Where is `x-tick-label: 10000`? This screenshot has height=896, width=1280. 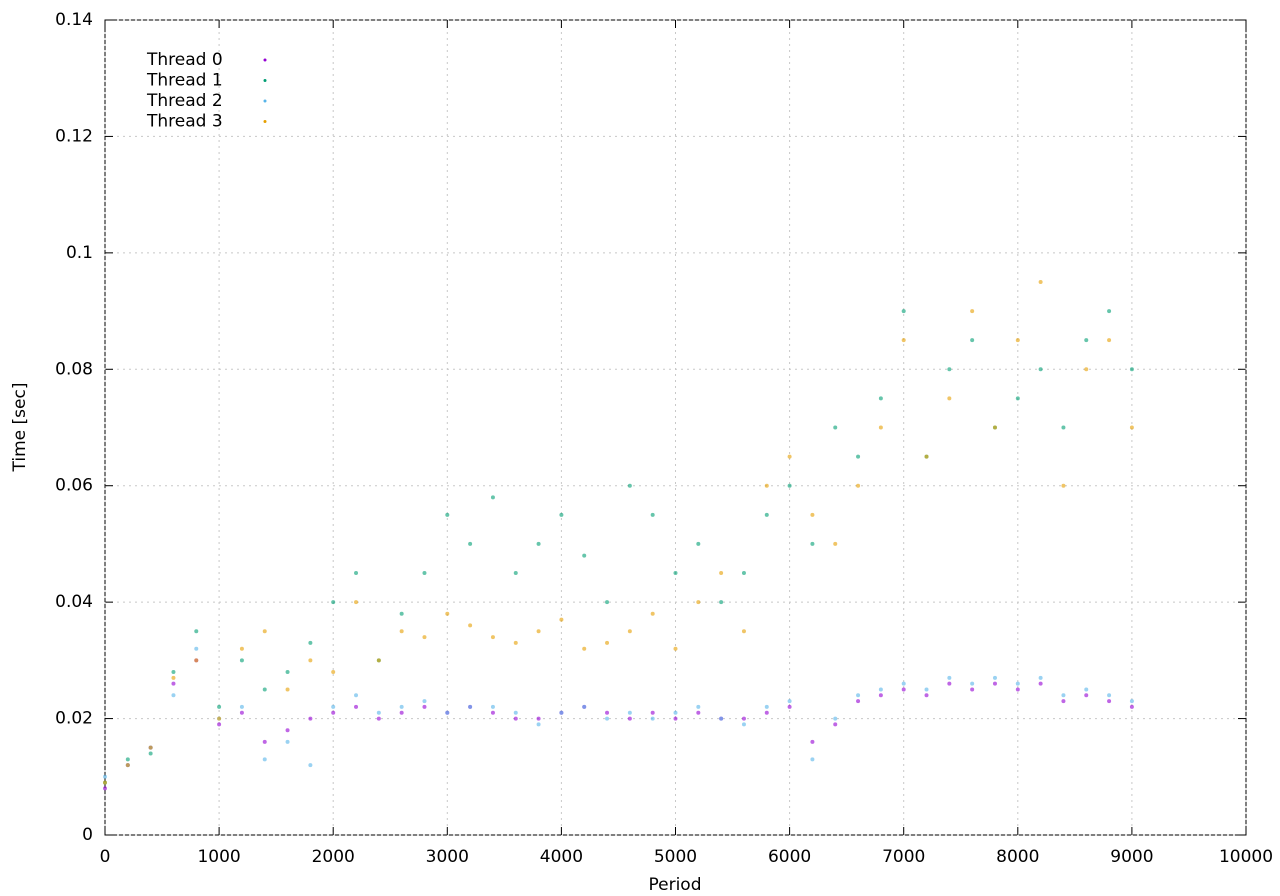
x-tick-label: 10000 is located at coordinates (1246, 857).